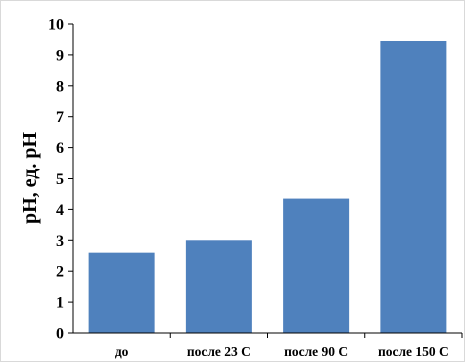 This screenshot has height=362, width=465. I want to click on y-tick-label: 10, so click(56, 25).